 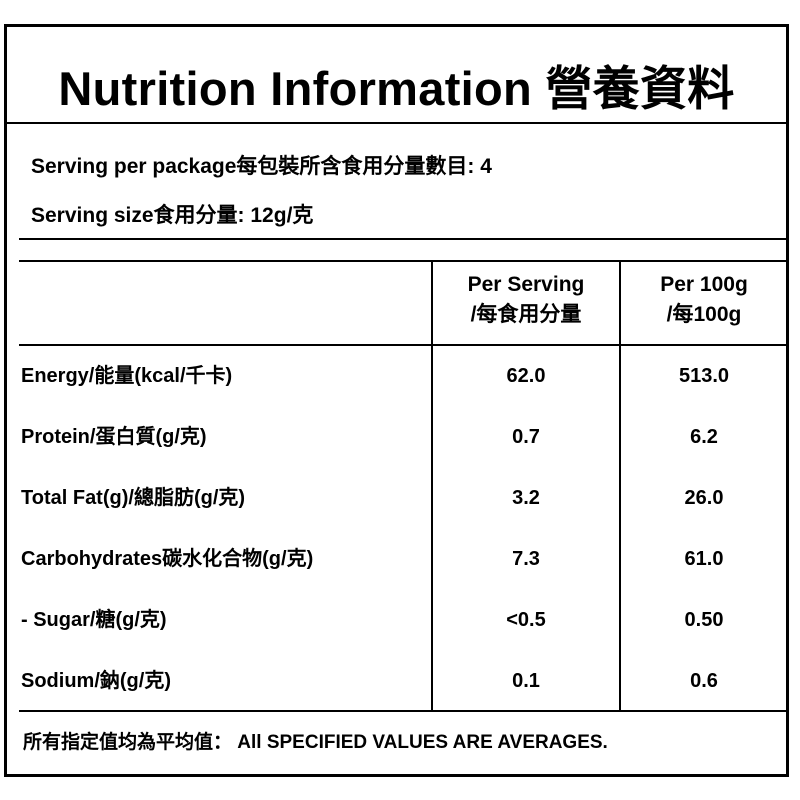 I want to click on per-100g-value: 61.0, so click(x=704, y=559).